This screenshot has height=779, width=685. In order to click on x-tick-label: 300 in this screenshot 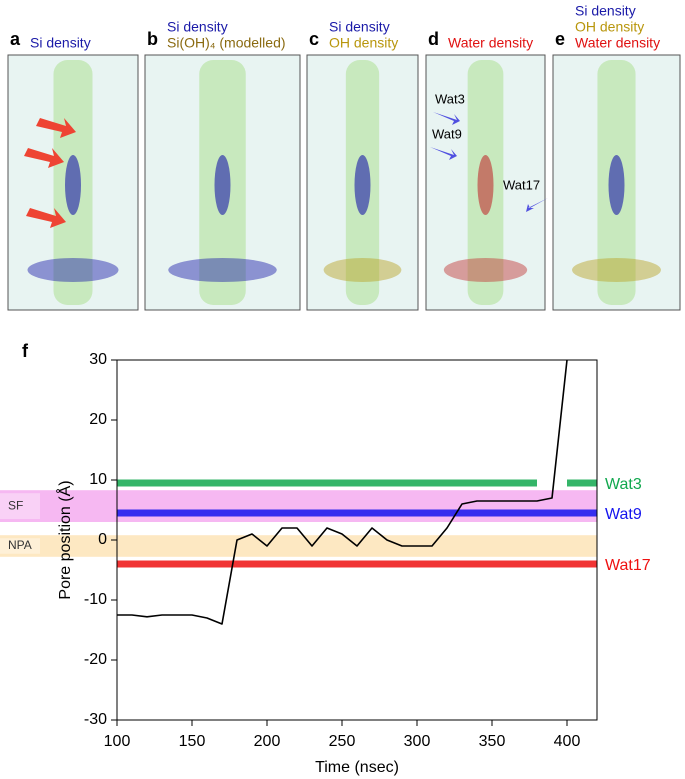, I will do `click(417, 741)`.